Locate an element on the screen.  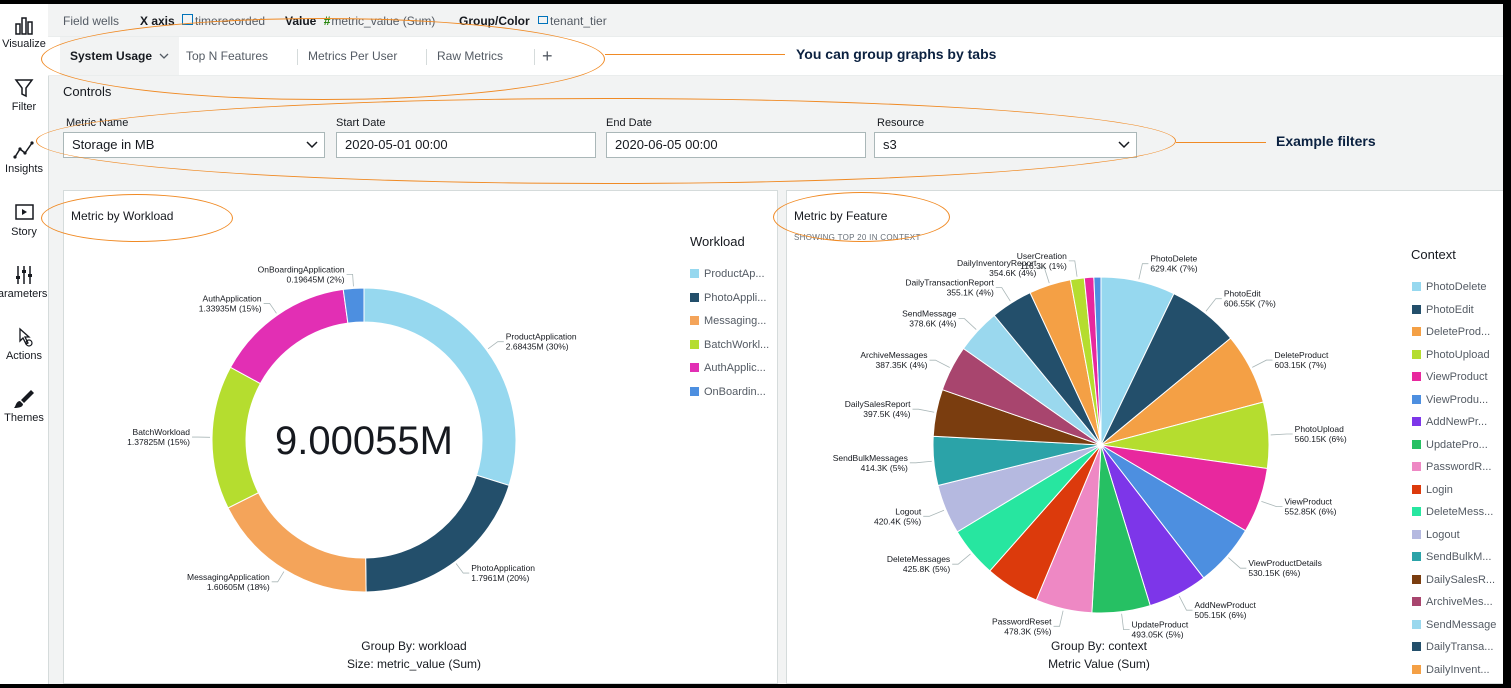
sidebar-item-filter: Filter is located at coordinates (24, 95).